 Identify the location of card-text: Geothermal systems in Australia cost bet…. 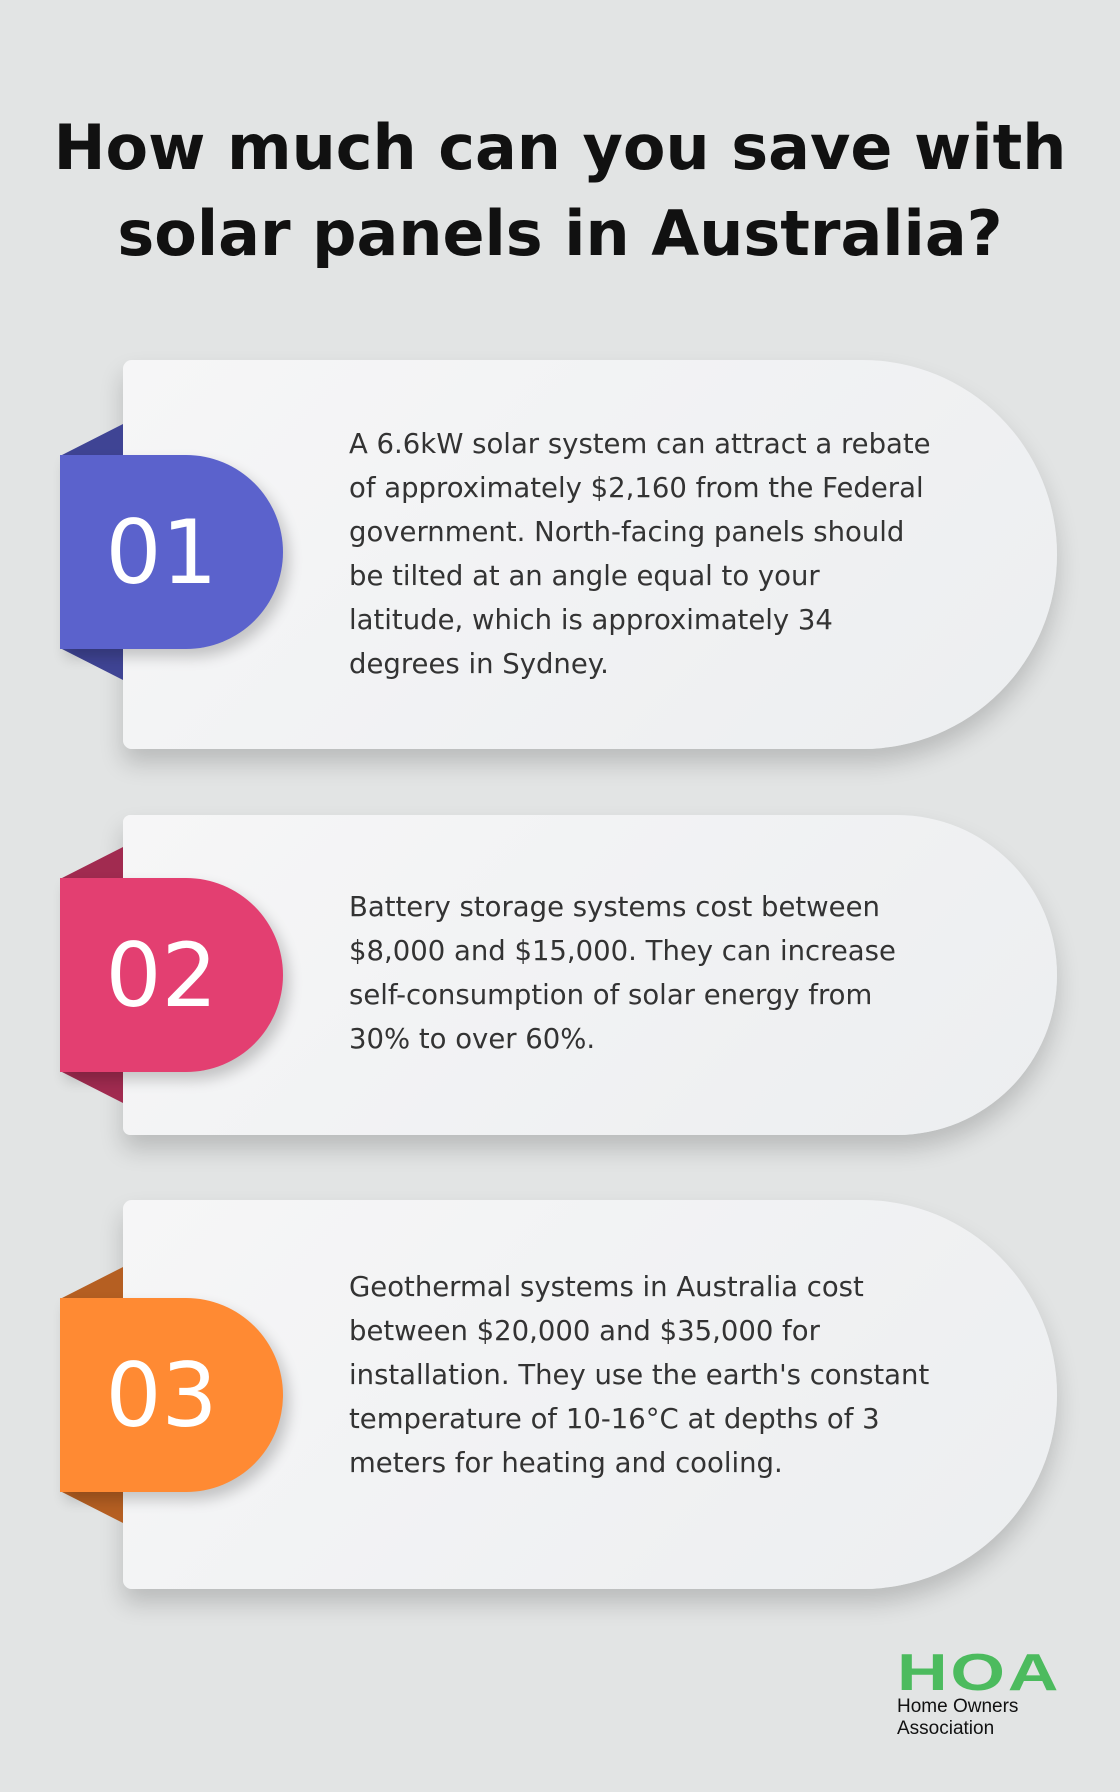
(639, 1375).